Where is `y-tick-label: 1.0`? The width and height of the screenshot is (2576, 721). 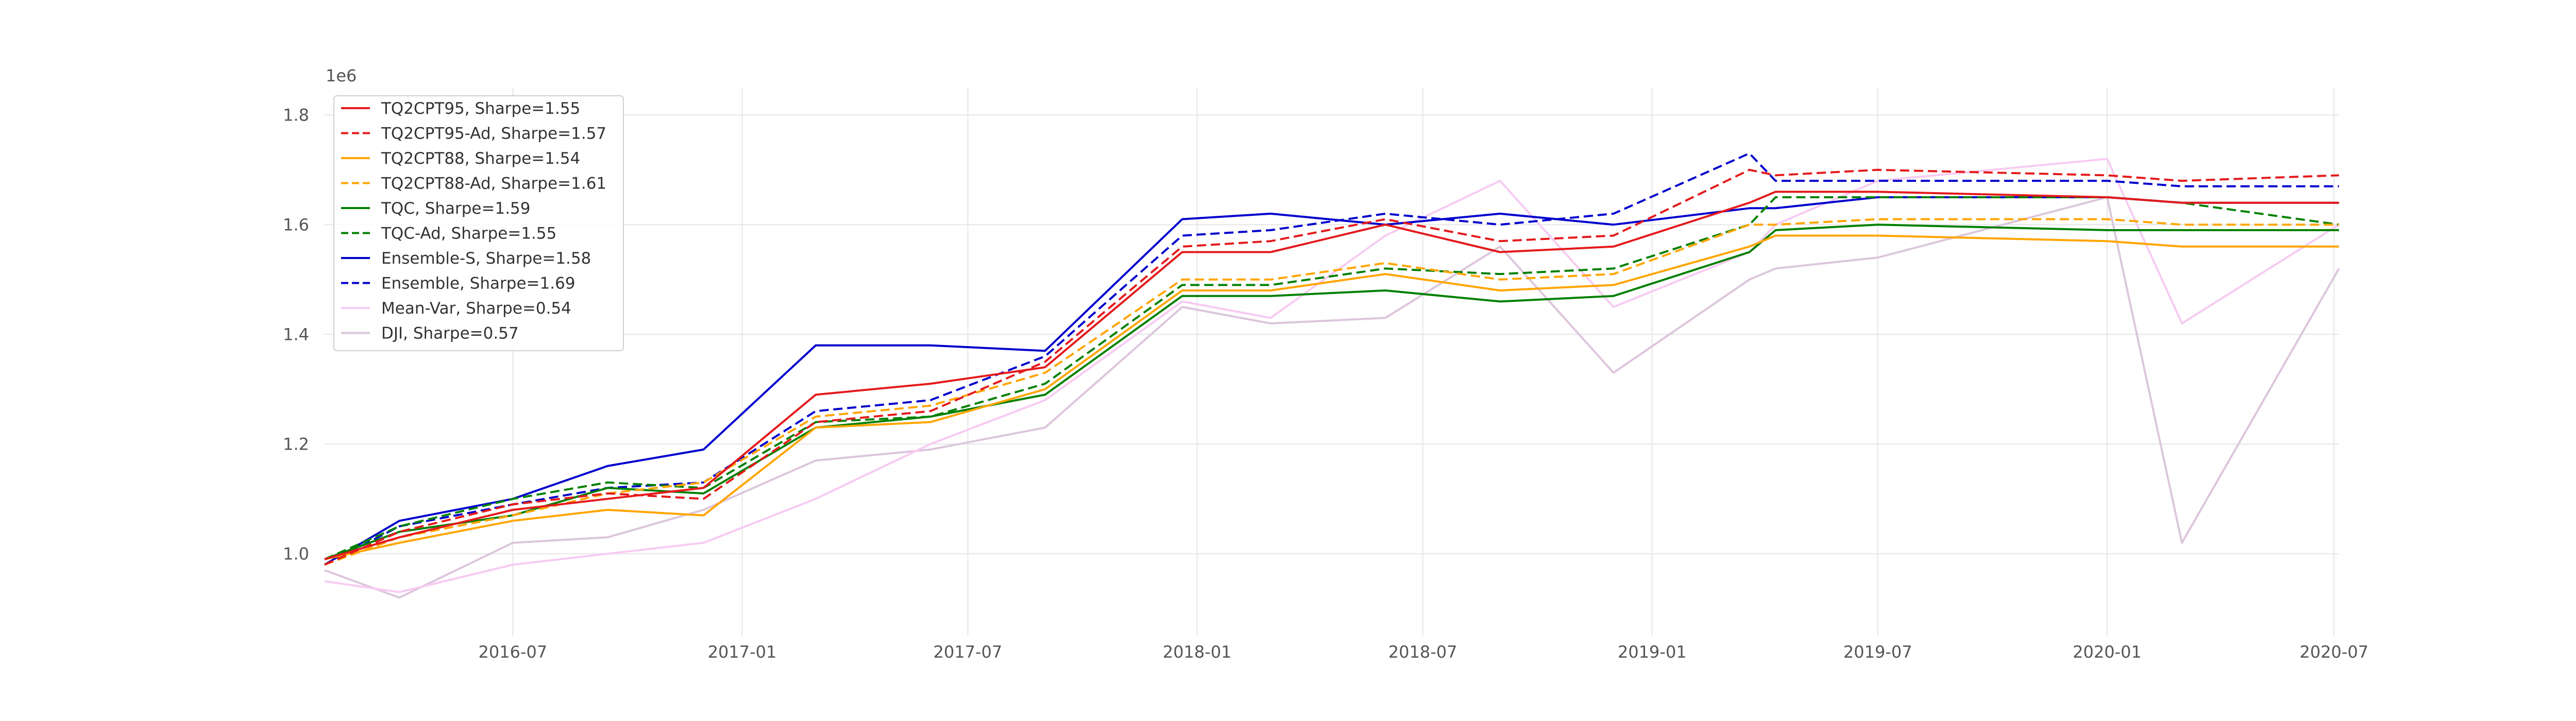 y-tick-label: 1.0 is located at coordinates (296, 553).